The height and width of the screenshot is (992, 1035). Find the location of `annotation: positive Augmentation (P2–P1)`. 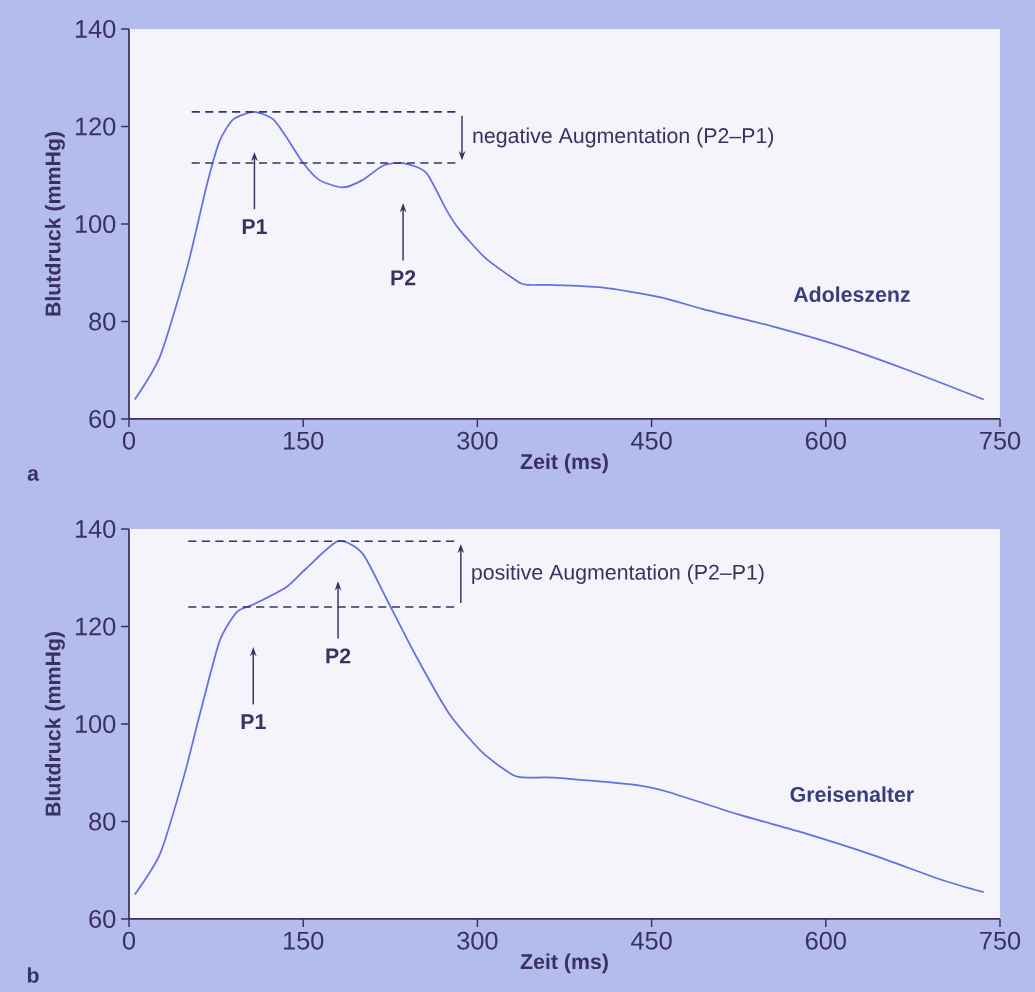

annotation: positive Augmentation (P2–P1) is located at coordinates (618, 574).